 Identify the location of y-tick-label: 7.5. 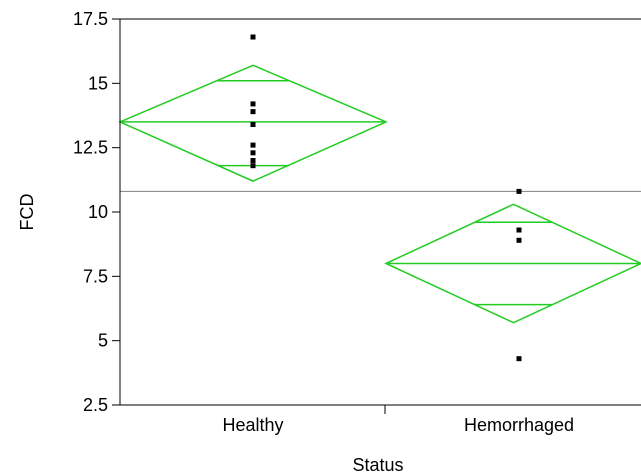
(95, 276).